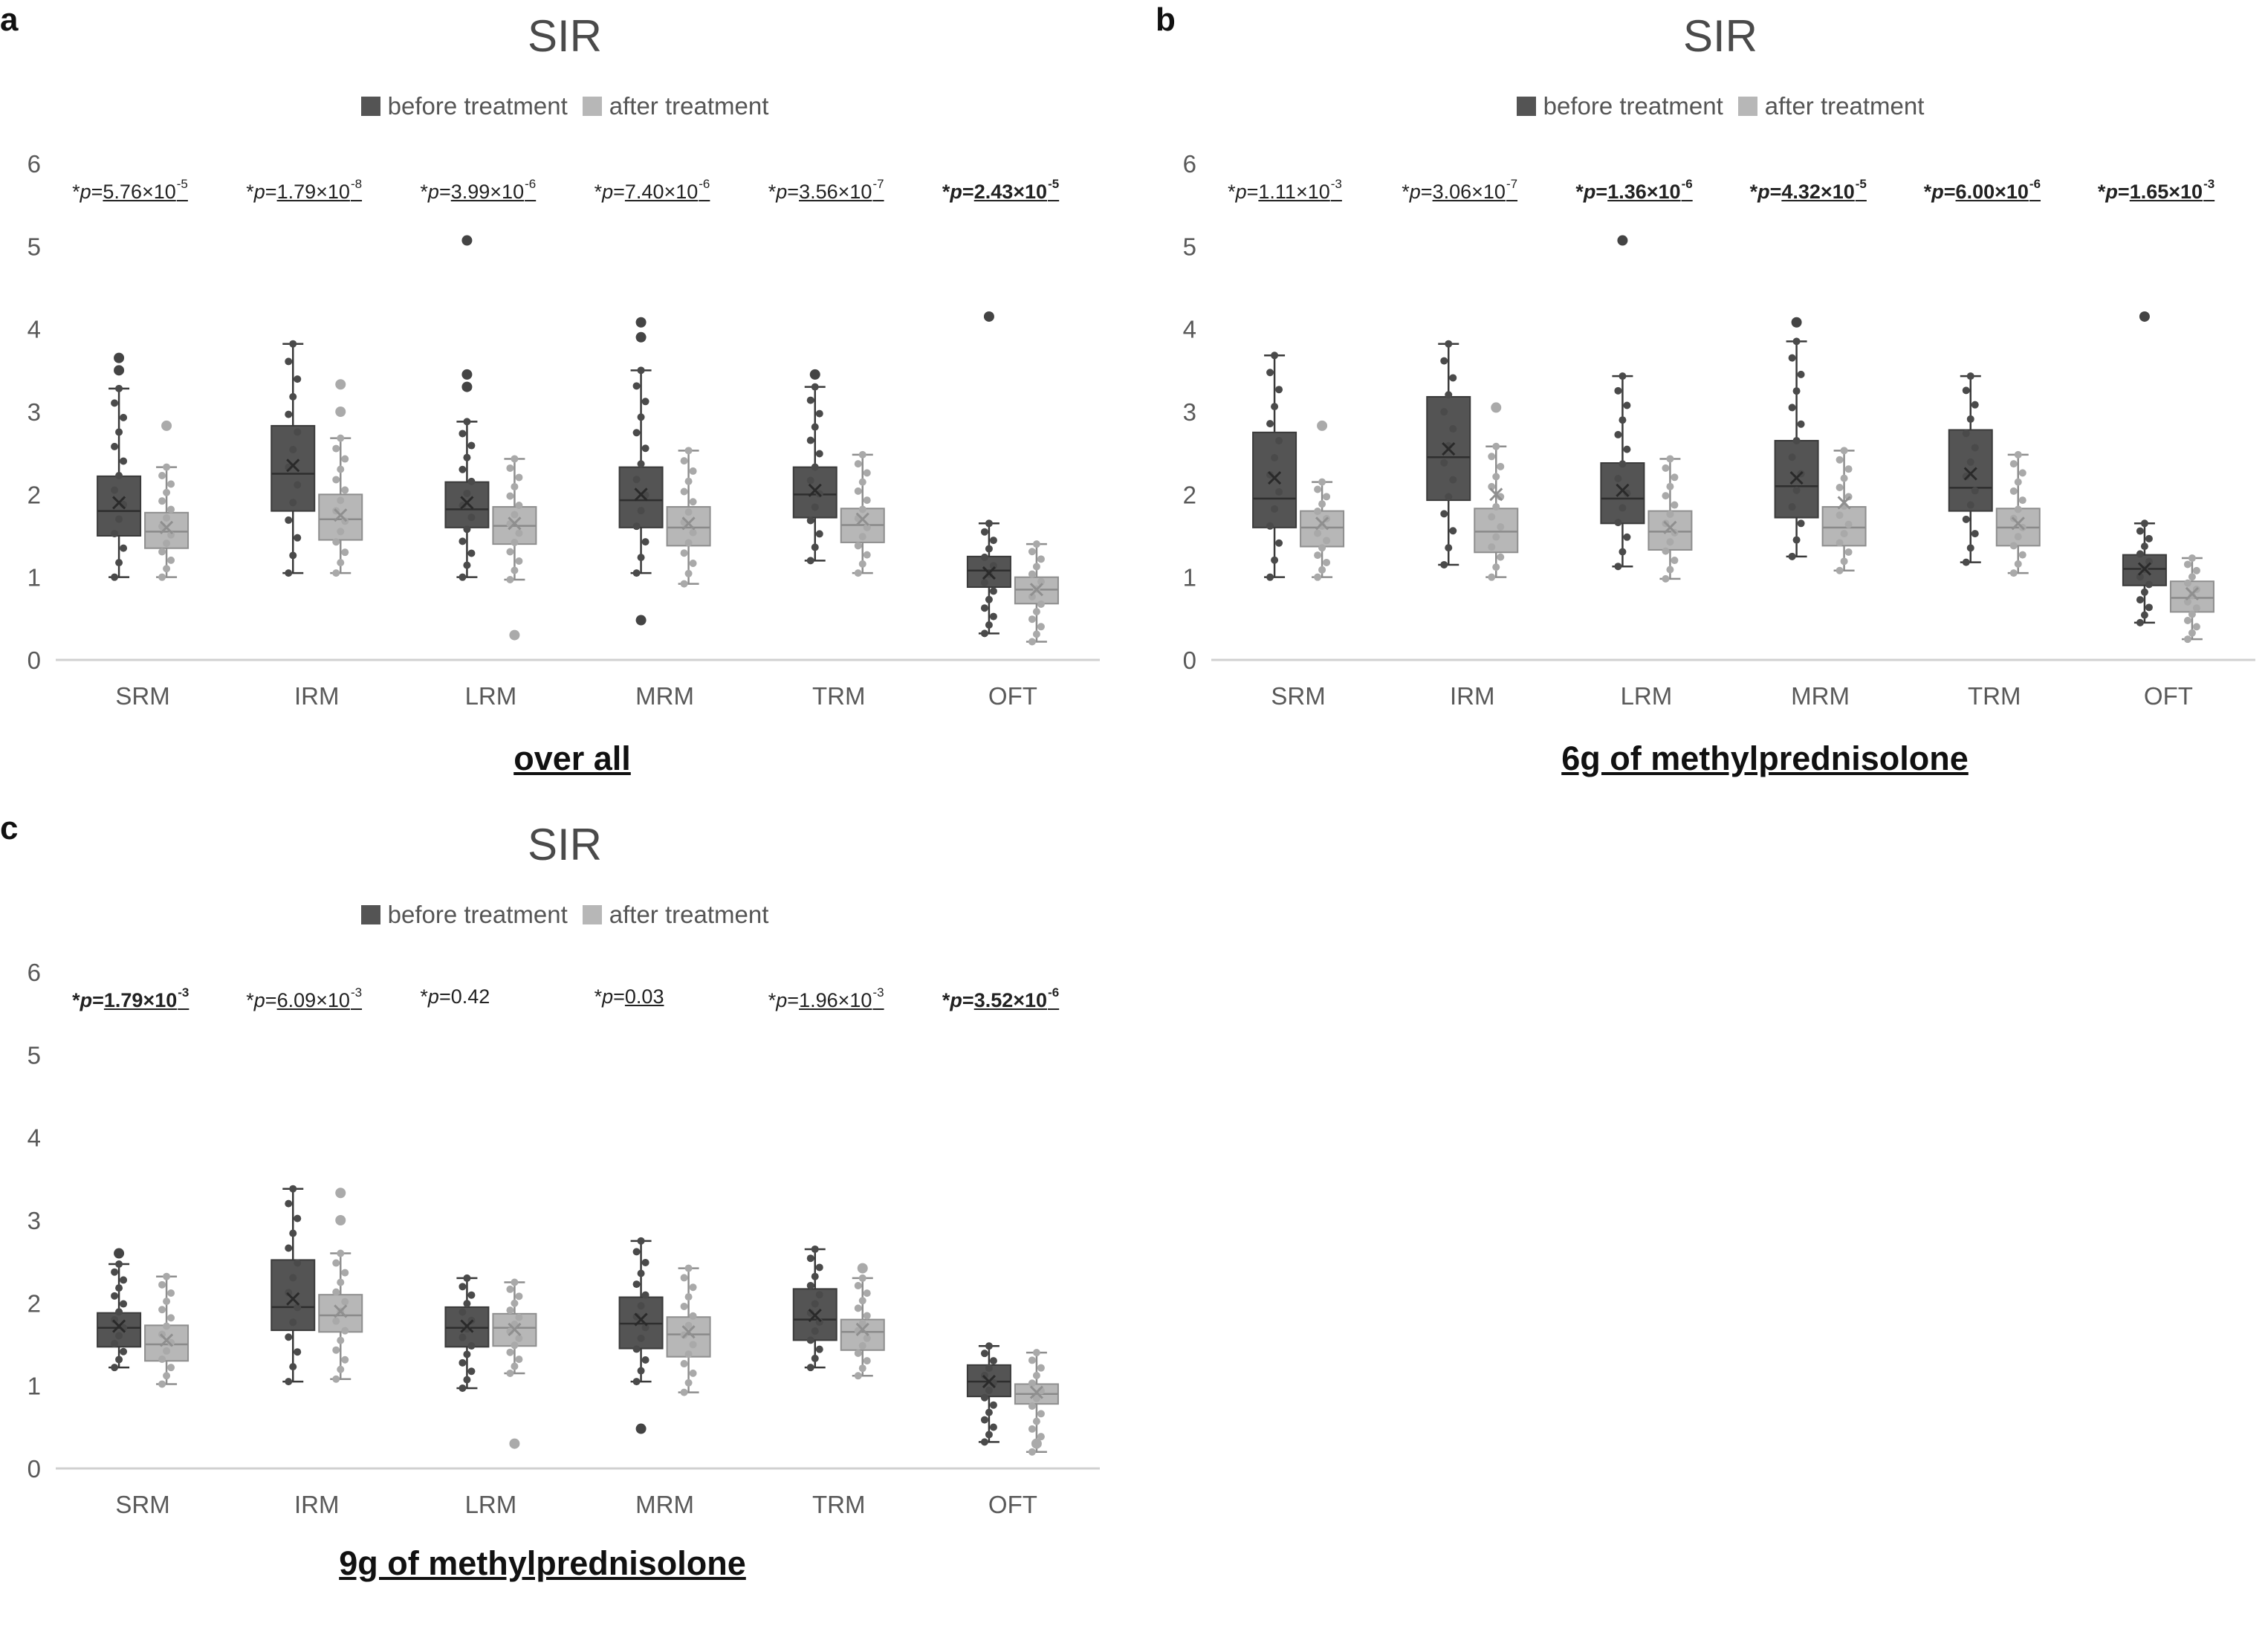 The height and width of the screenshot is (1626, 2268). Describe the element at coordinates (34, 1386) in the screenshot. I see `y-tick-label: 1` at that location.